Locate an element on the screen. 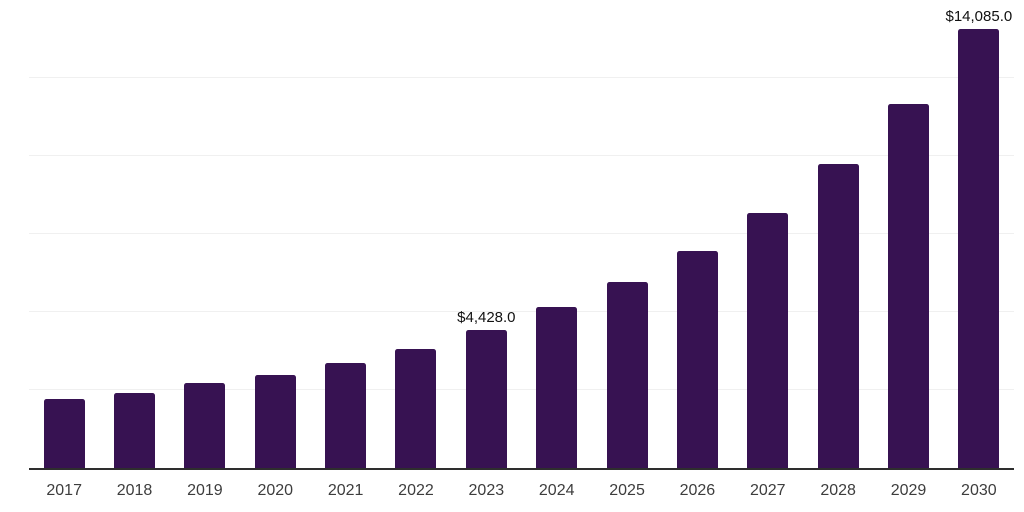  bar-2029 is located at coordinates (908, 285).